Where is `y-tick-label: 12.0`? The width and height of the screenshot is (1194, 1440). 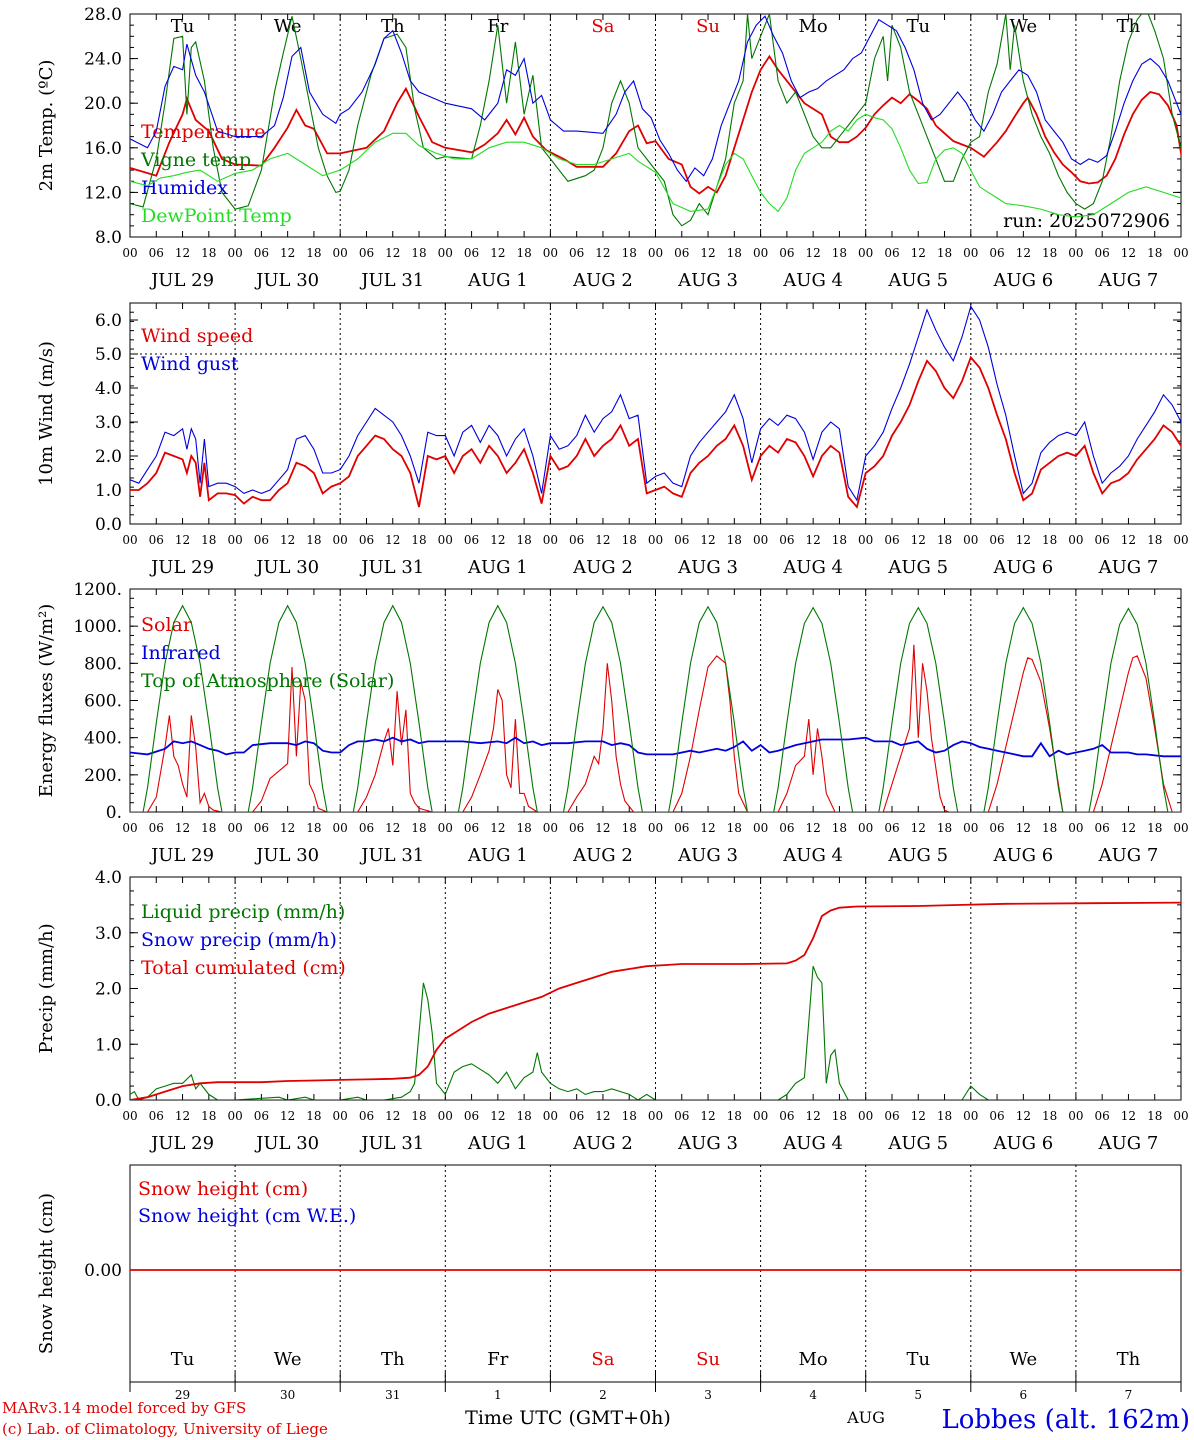 y-tick-label: 12.0 is located at coordinates (103, 193).